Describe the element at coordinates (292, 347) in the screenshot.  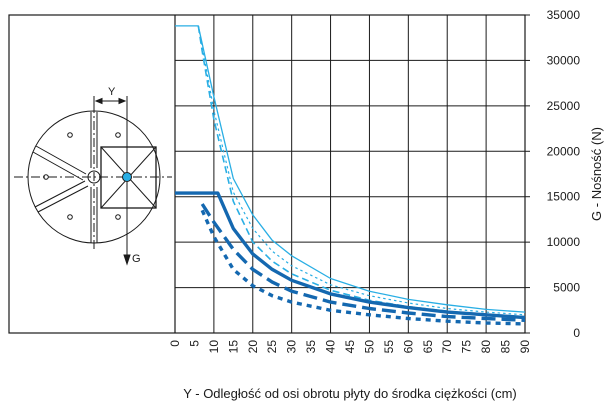
I see `x-tick-label: 30` at that location.